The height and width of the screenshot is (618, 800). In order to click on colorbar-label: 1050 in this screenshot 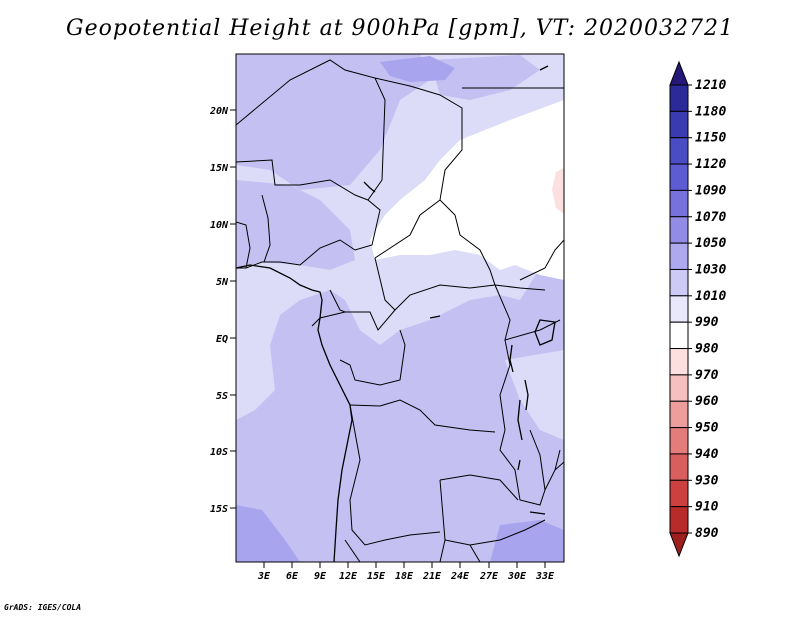, I will do `click(710, 243)`.